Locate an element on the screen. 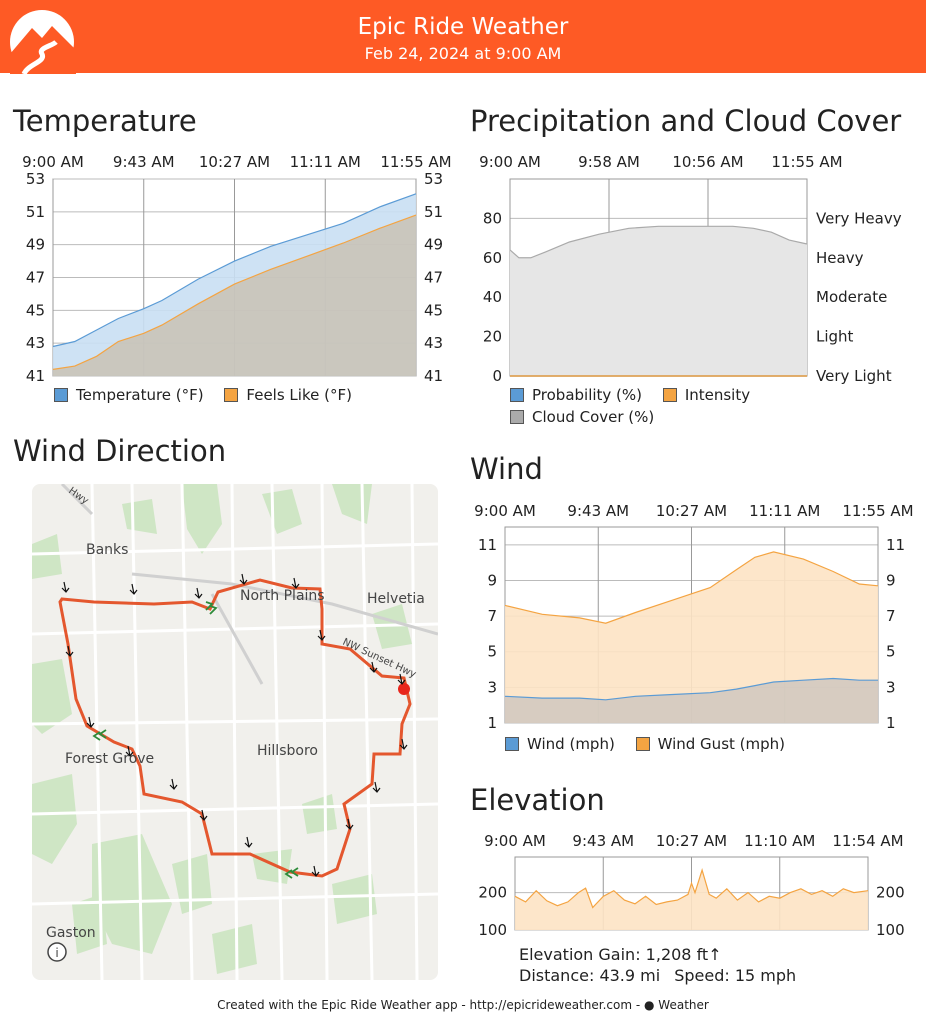  elevation-y-tick-label-right: 200 is located at coordinates (890, 893).